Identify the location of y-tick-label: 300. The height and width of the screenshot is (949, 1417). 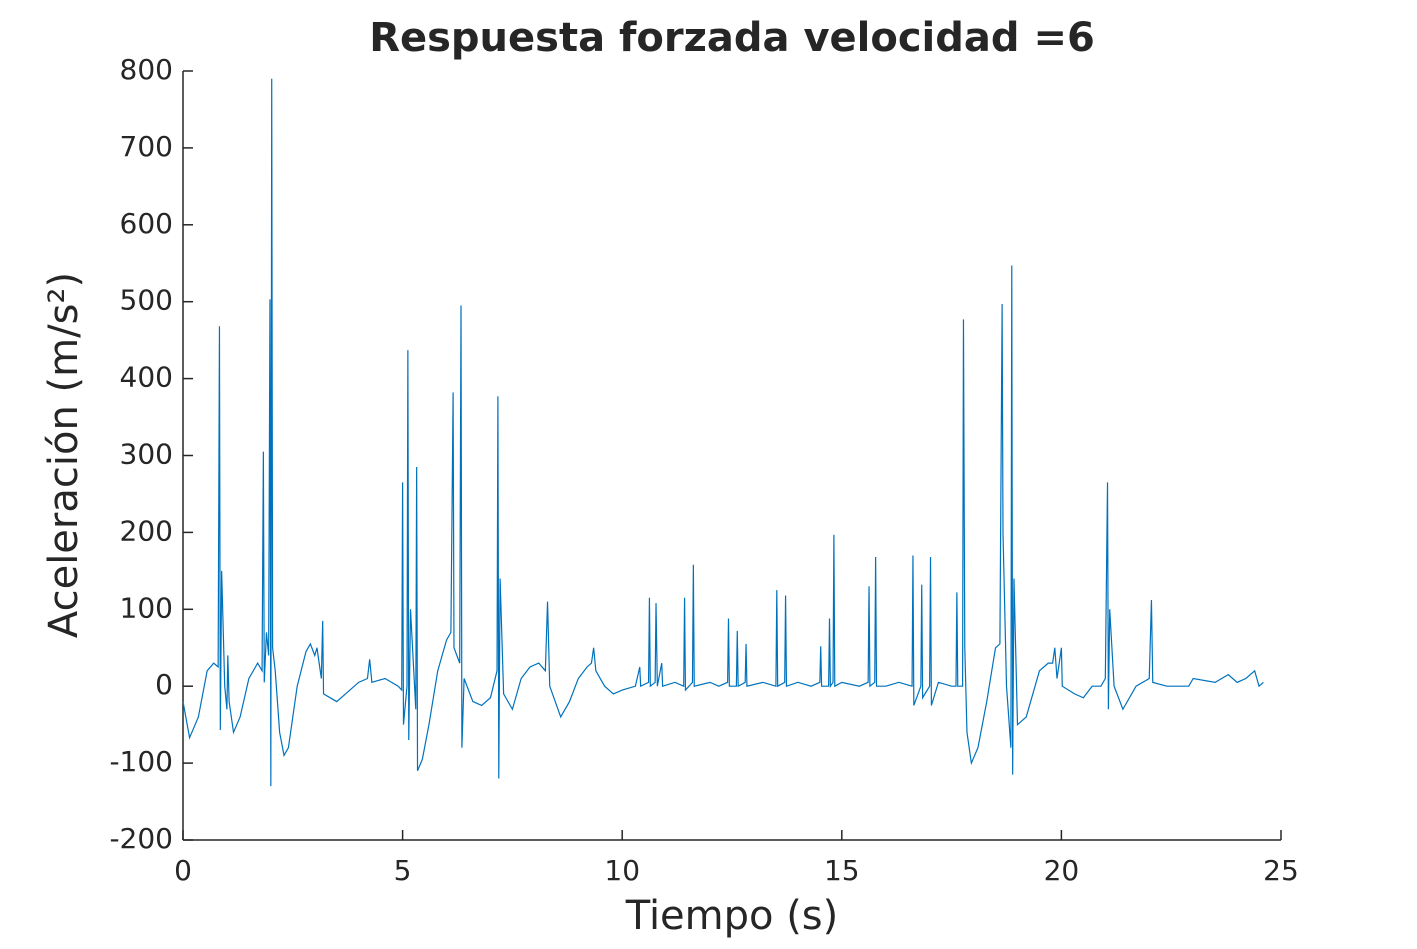
(146, 454).